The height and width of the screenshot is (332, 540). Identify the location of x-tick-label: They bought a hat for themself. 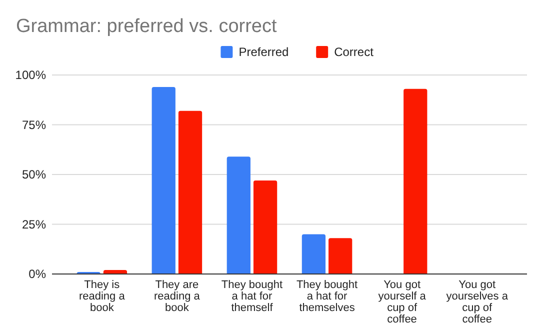
(252, 296).